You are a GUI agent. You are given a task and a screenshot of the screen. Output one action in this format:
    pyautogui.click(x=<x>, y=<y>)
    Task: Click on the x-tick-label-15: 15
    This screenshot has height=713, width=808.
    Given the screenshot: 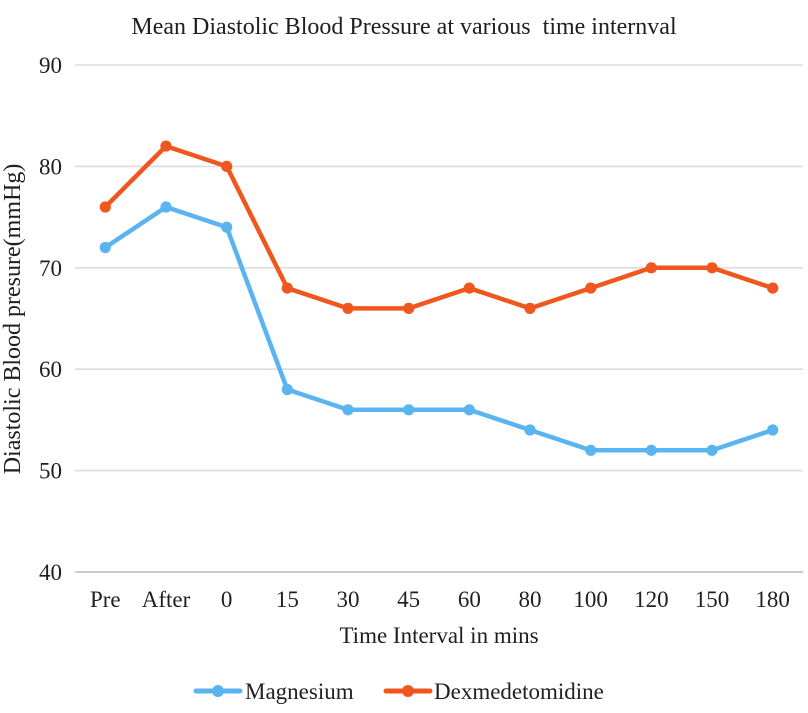 What is the action you would take?
    pyautogui.click(x=287, y=599)
    